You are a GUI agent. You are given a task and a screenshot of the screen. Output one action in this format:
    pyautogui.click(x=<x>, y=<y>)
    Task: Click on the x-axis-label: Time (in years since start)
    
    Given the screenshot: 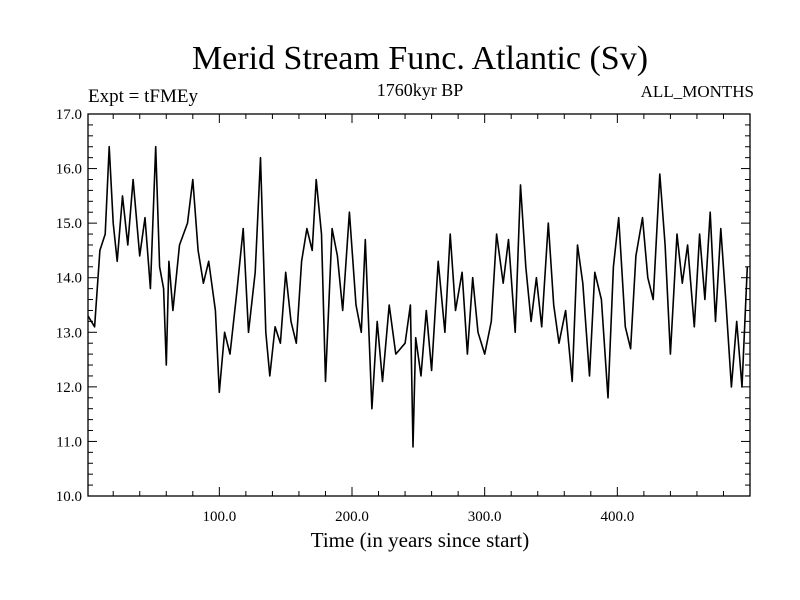 What is the action you would take?
    pyautogui.click(x=420, y=540)
    